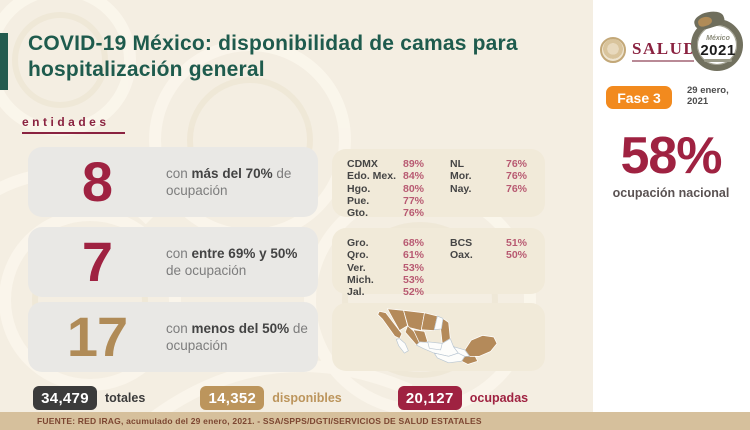 This screenshot has width=750, height=430. Describe the element at coordinates (73, 133) in the screenshot. I see `entidades-underline` at that location.